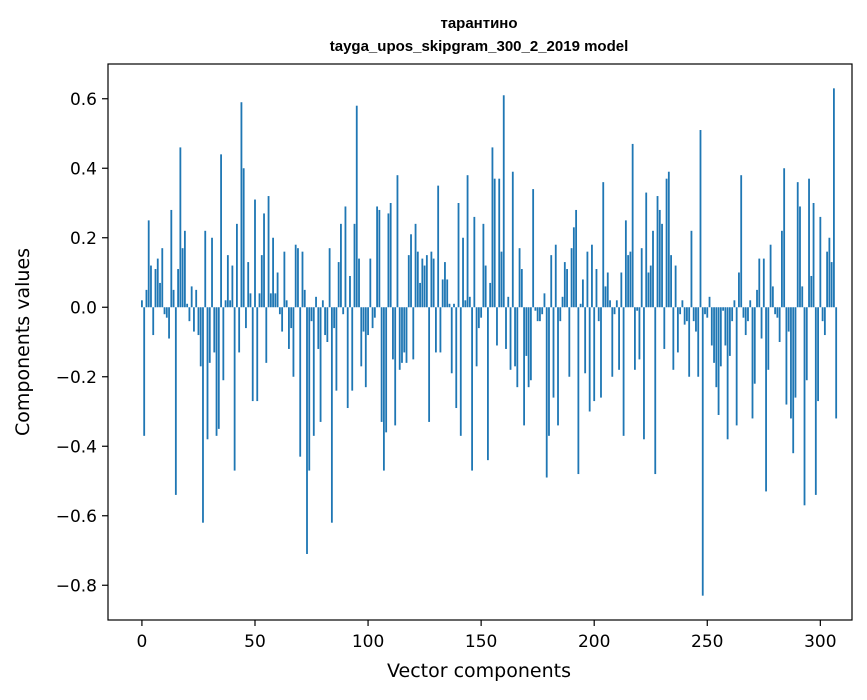  I want to click on y-tick-label: −0.6, so click(76, 517).